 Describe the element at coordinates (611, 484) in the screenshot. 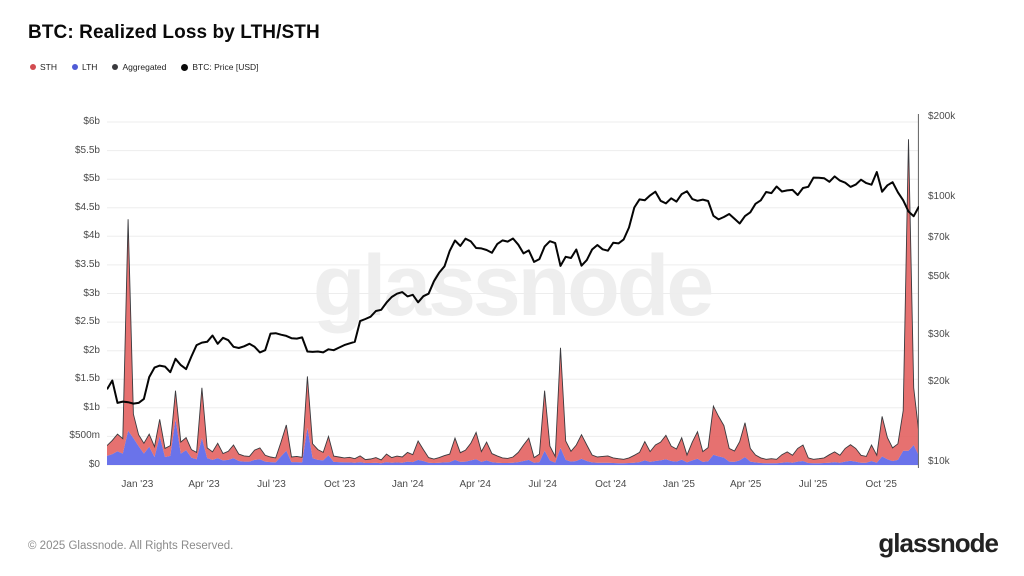

I see `x-axis-tick-label: Oct '24` at that location.